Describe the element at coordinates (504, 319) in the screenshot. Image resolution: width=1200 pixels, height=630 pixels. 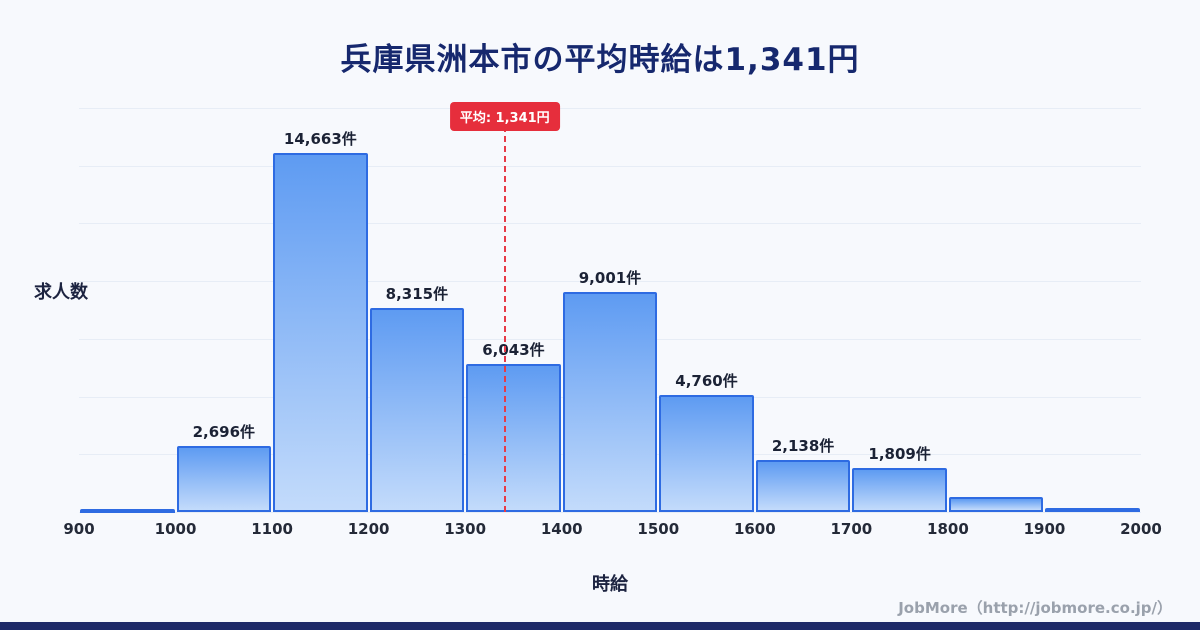
I see `mean-dashed-line` at that location.